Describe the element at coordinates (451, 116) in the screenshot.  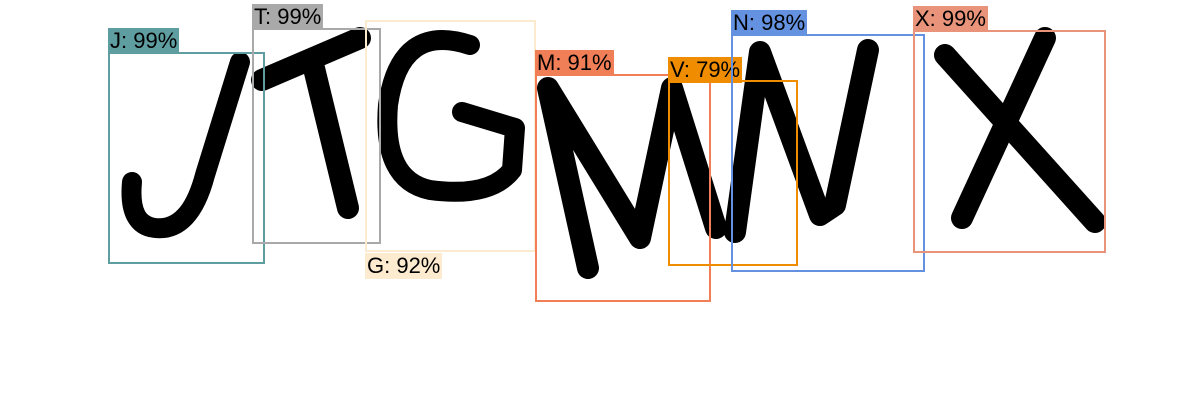
I see `glyph-g` at that location.